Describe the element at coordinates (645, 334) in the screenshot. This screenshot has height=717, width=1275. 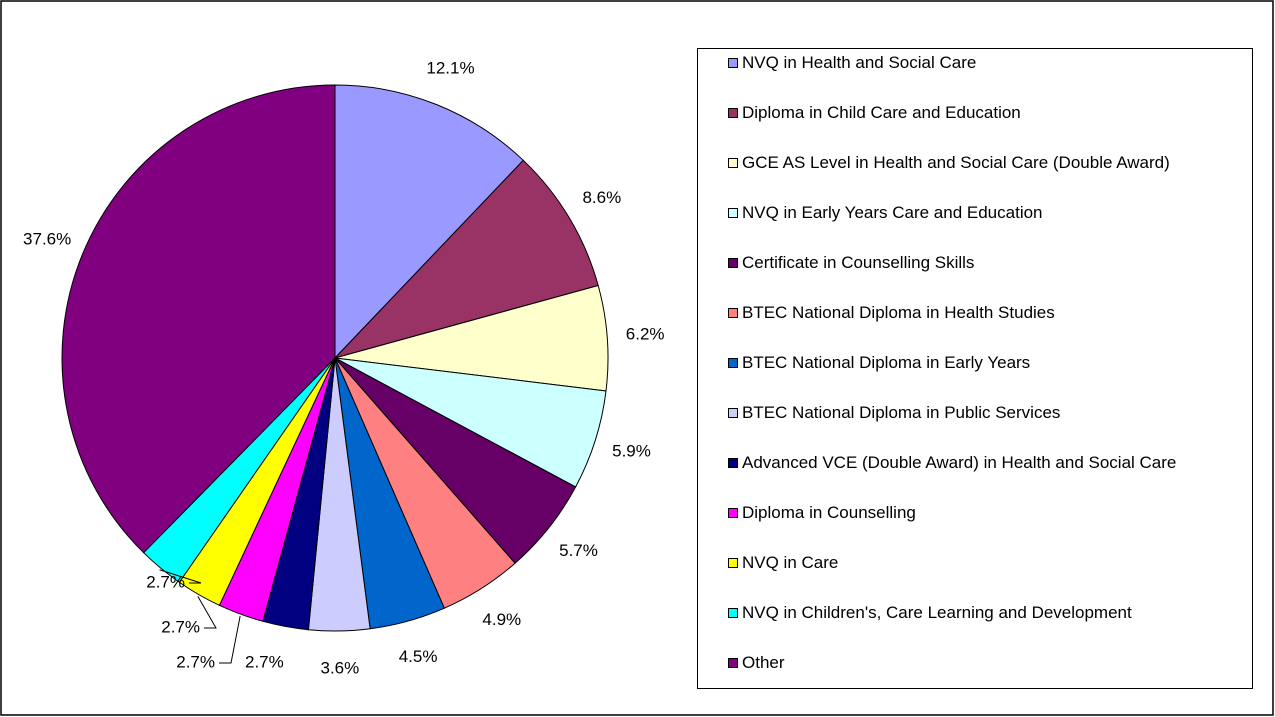
I see `data-label: 6.2%` at that location.